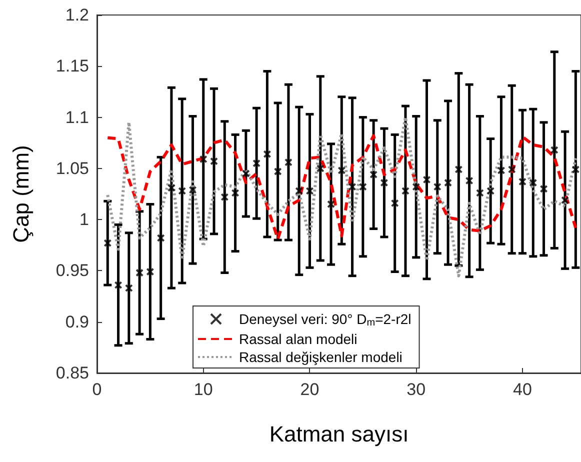  I want to click on y-tick-label: 1.05, so click(72, 168).